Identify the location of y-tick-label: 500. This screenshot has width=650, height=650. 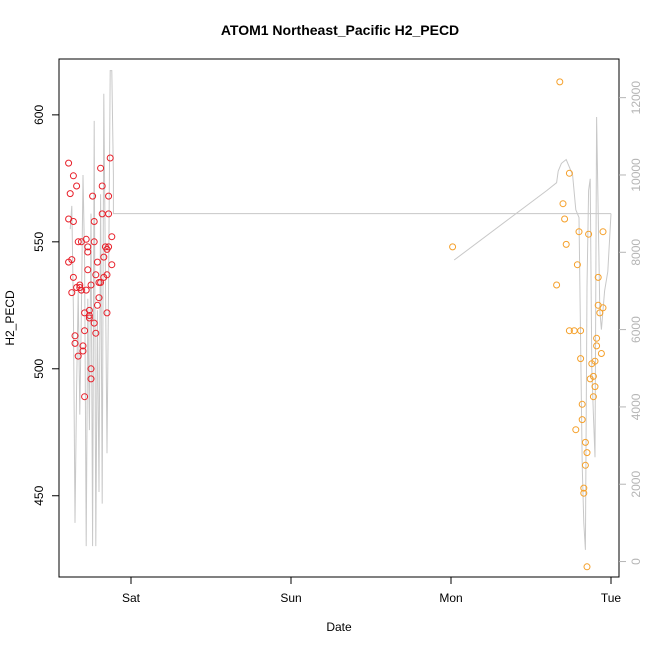
(39, 368).